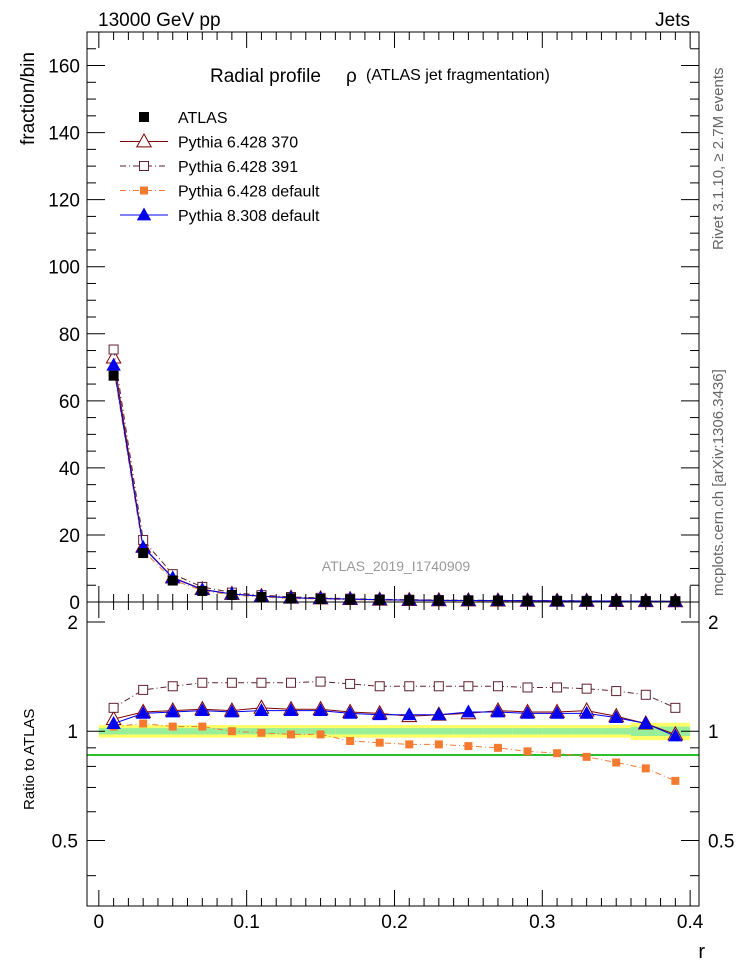 The width and height of the screenshot is (746, 972). Describe the element at coordinates (542, 922) in the screenshot. I see `x-tick-label: 0.3` at that location.